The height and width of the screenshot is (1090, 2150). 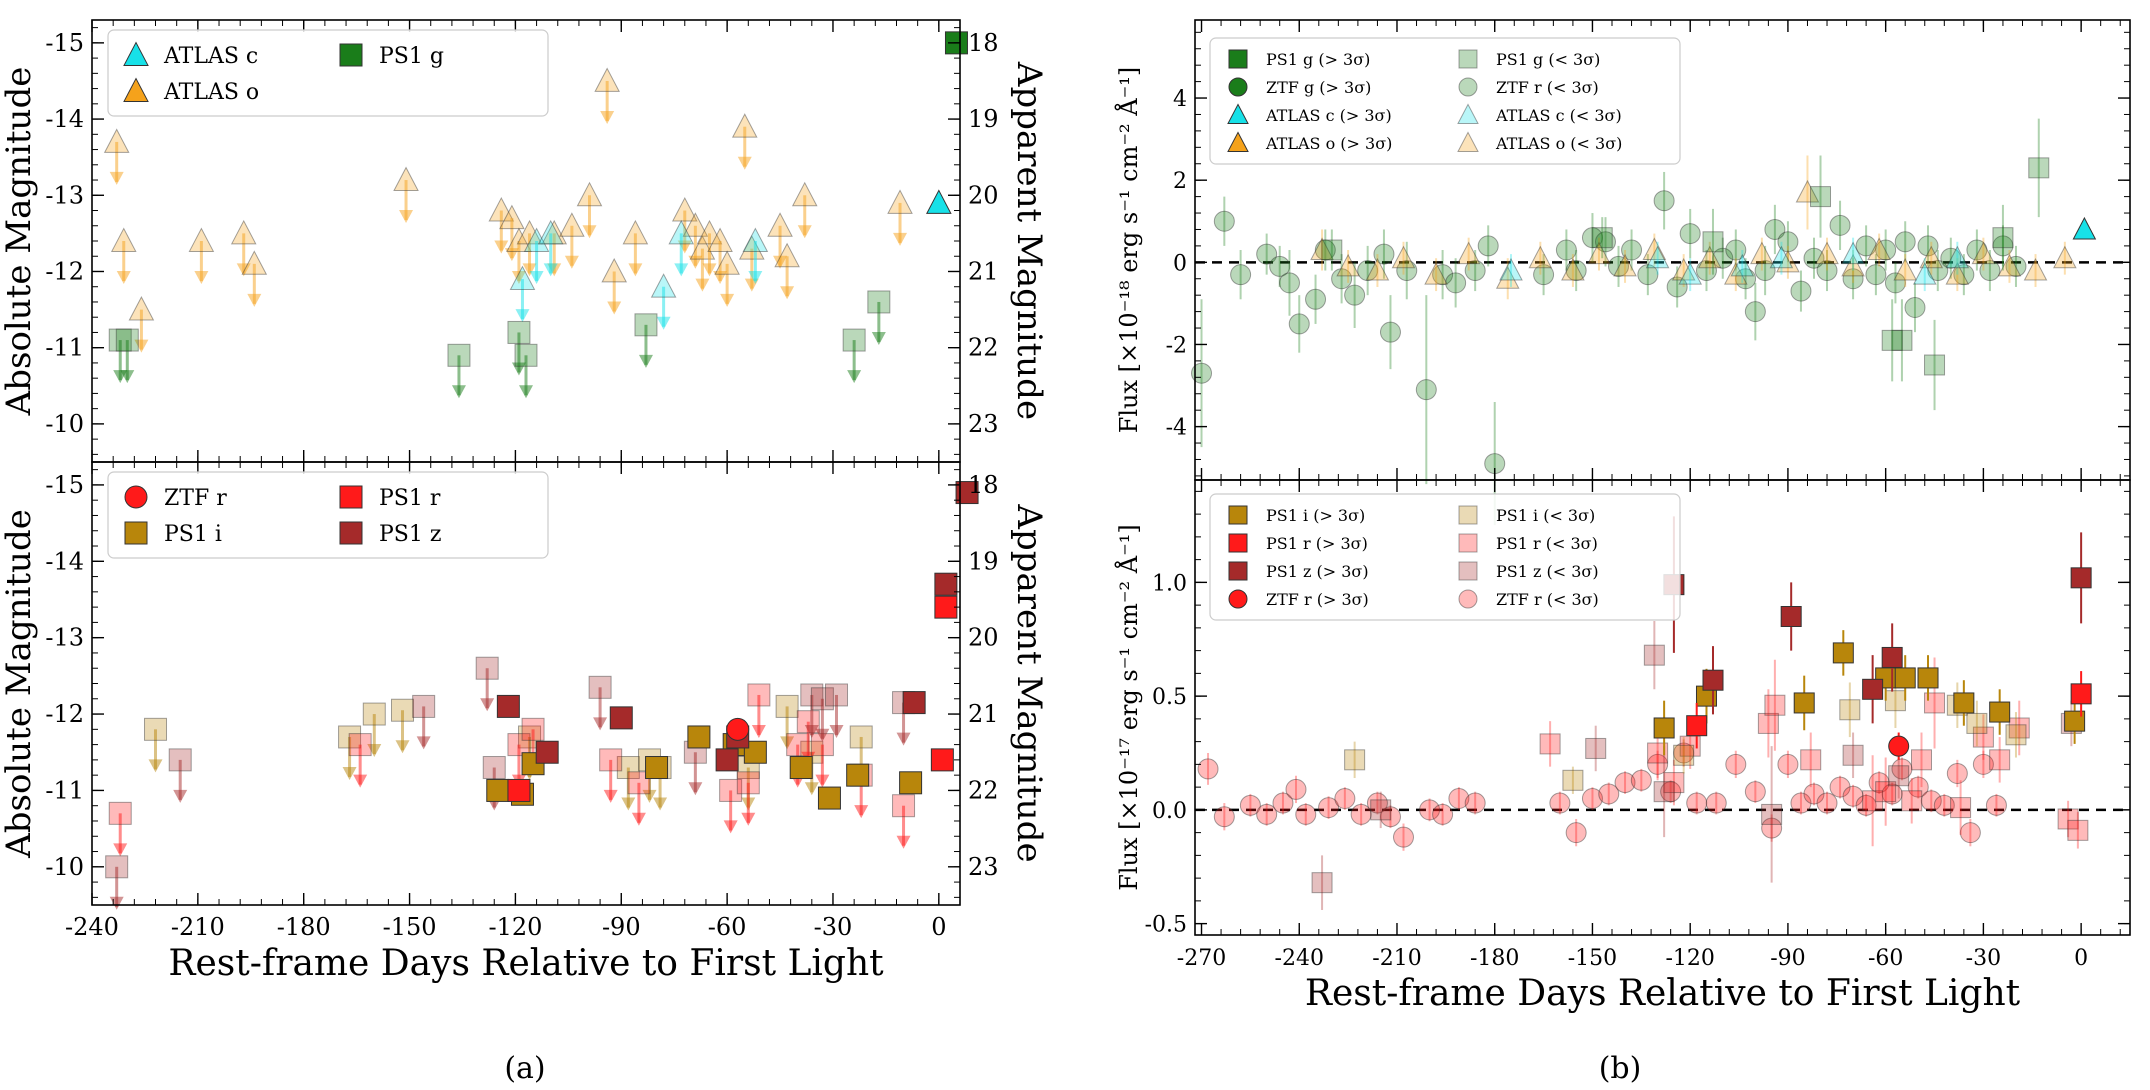 What do you see at coordinates (1592, 958) in the screenshot?
I see `x-tick-label: -150` at bounding box center [1592, 958].